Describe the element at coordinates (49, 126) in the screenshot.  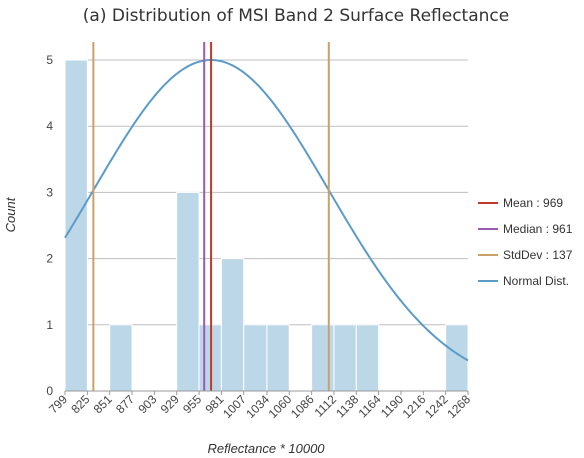
I see `y-tick-label: 4` at that location.